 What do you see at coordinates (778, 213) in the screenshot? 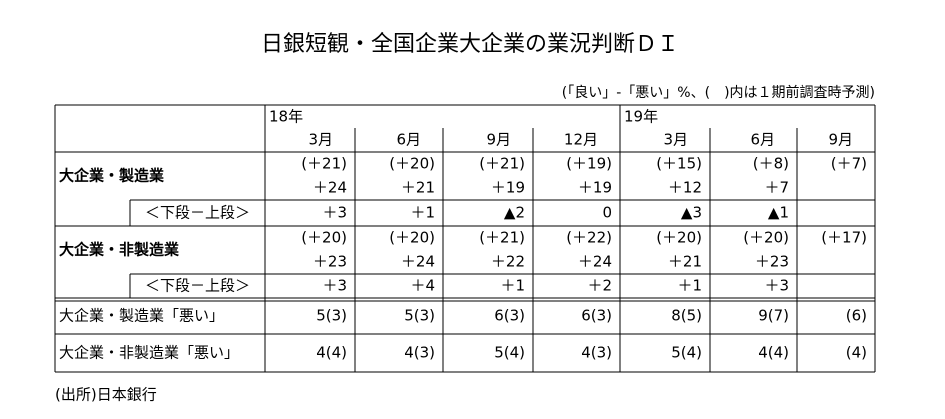
I see `cell-value: ▲1` at bounding box center [778, 213].